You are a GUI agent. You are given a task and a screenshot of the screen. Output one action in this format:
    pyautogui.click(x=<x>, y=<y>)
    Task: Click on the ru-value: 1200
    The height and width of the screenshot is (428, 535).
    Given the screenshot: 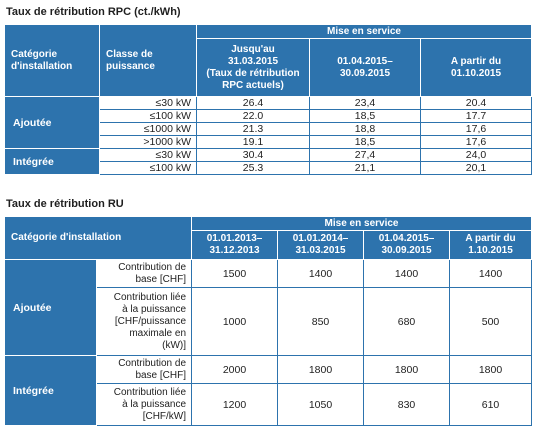 What is the action you would take?
    pyautogui.click(x=235, y=404)
    